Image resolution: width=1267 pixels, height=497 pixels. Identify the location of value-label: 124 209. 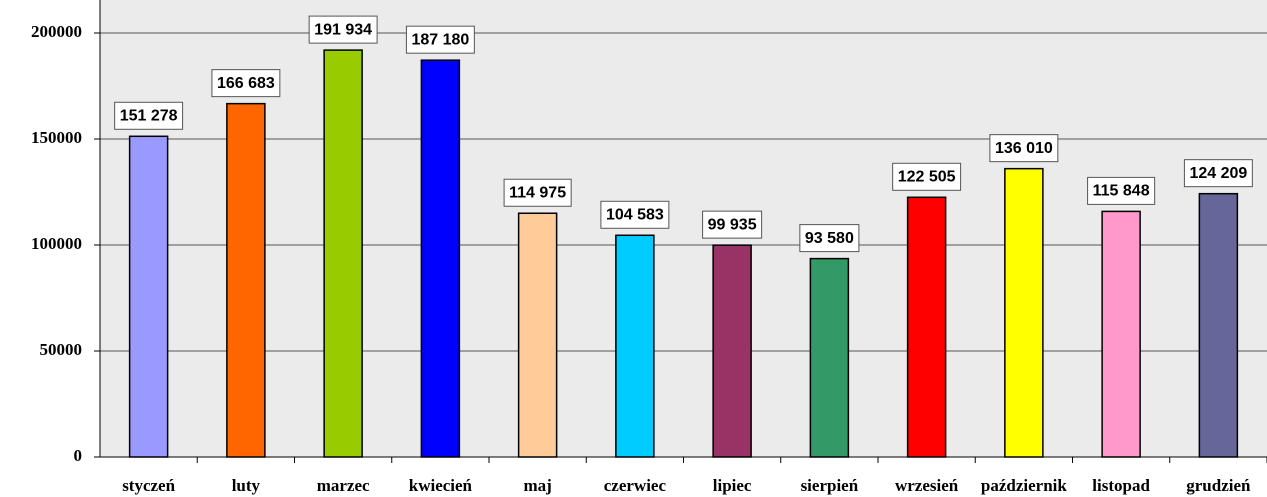
(1218, 173).